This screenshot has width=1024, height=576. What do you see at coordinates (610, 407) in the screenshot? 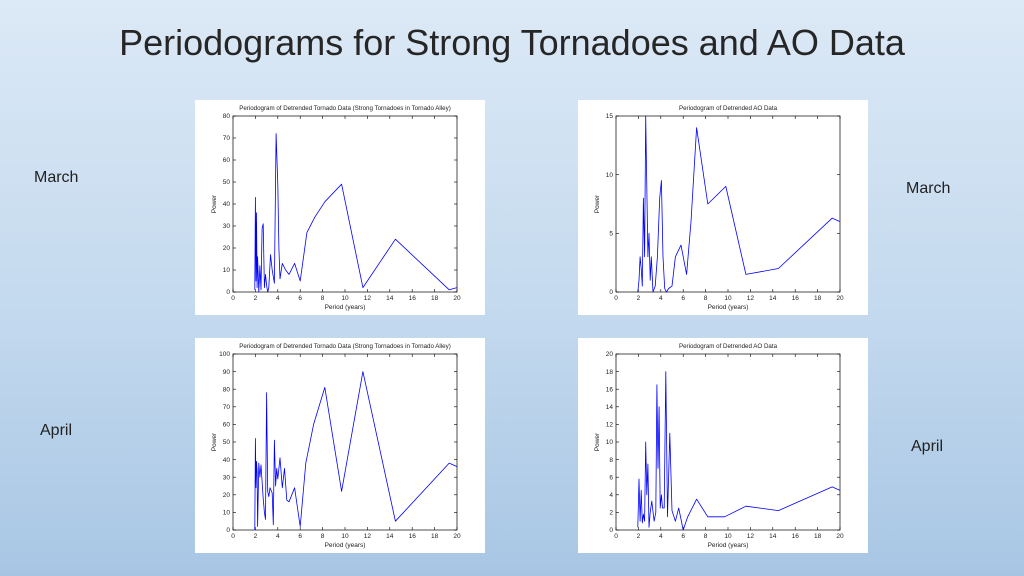
I see `y-tick-label: 14` at bounding box center [610, 407].